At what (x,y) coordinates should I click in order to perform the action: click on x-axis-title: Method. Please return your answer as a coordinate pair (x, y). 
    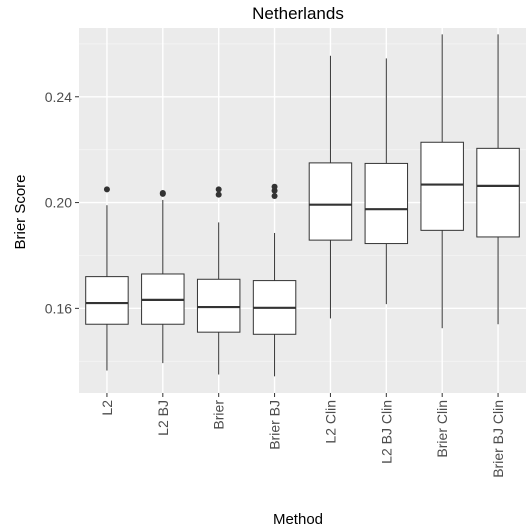
    Looking at the image, I should click on (298, 519).